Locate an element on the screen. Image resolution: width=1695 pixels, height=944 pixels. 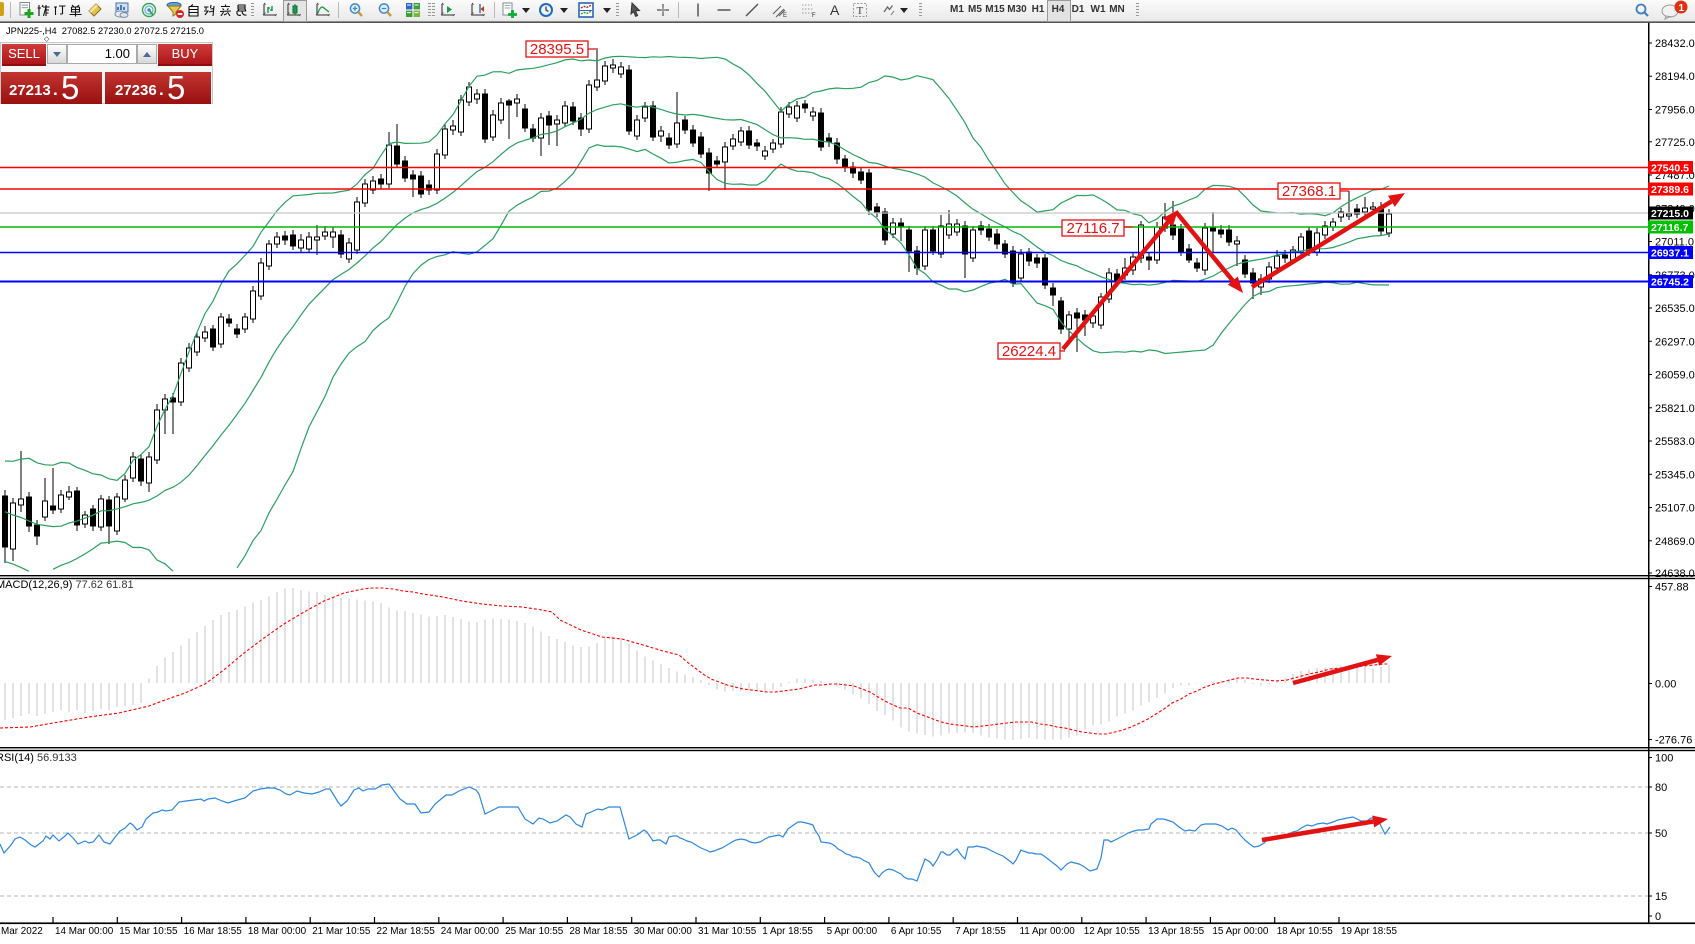
svg-text: 15 is located at coordinates (1661, 897).